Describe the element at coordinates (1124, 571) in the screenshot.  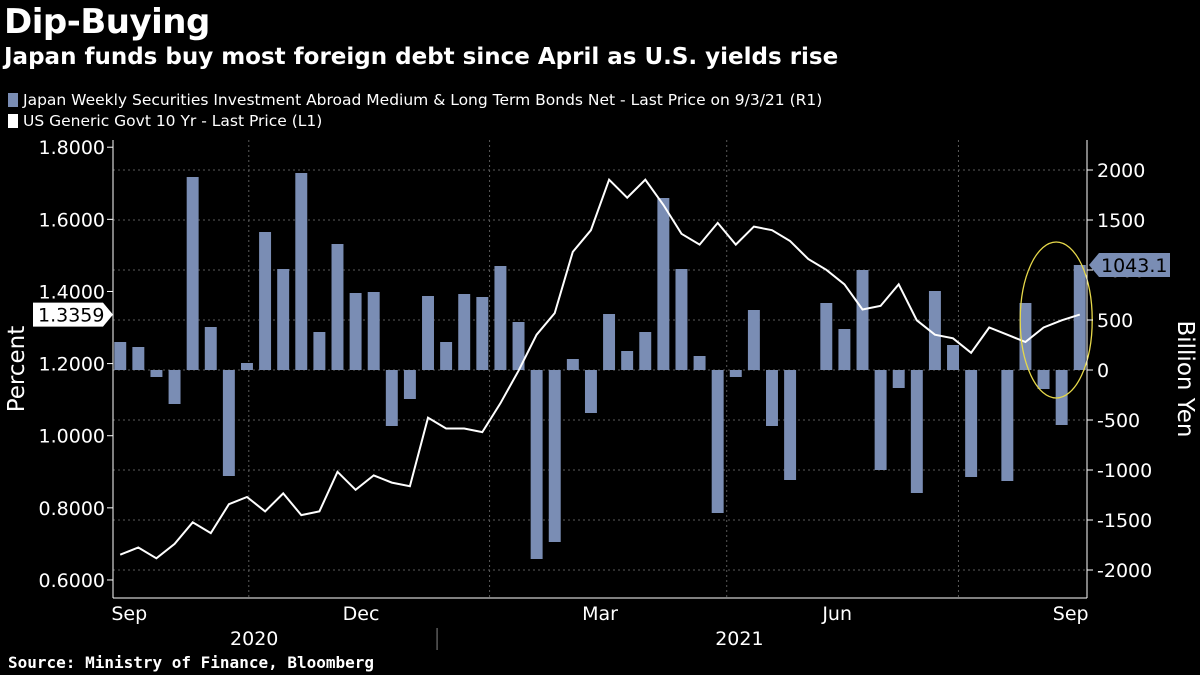
I see `right-tick-label: -2000` at that location.